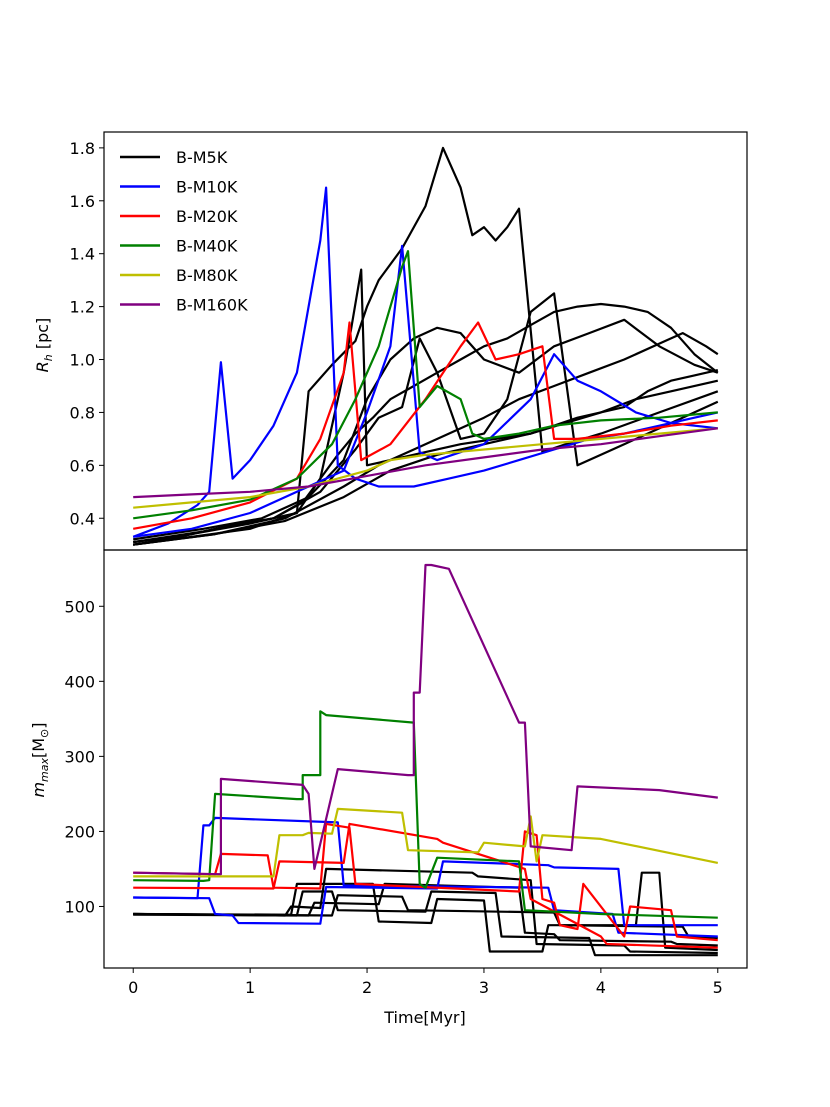  What do you see at coordinates (212, 305) in the screenshot?
I see `legend-label: B-M160K` at bounding box center [212, 305].